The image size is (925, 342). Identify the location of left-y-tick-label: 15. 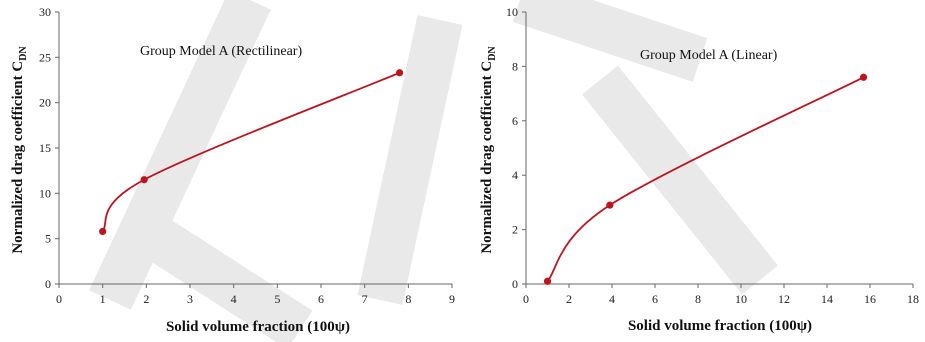
(45, 148).